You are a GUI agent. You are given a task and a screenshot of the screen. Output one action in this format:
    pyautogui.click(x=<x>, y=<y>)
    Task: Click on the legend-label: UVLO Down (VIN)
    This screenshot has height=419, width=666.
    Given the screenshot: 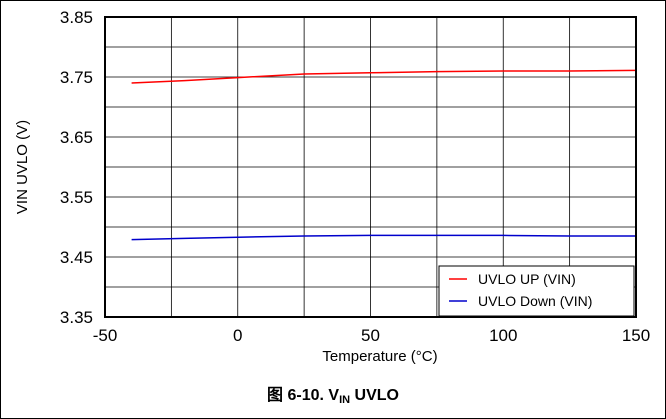 What is the action you would take?
    pyautogui.click(x=535, y=301)
    